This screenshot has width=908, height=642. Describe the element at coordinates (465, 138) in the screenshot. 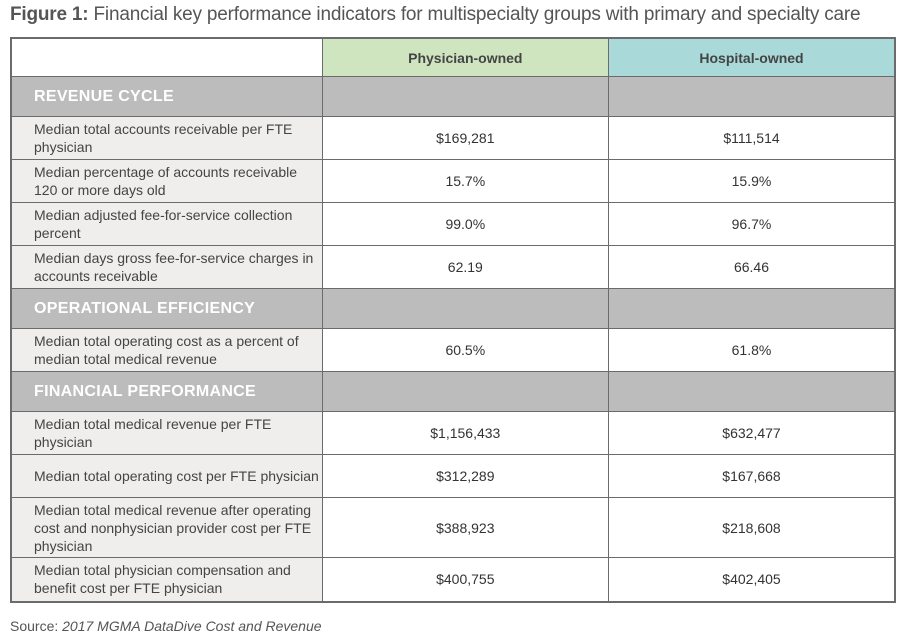

I see `physician-owned-value: $169,281` at that location.